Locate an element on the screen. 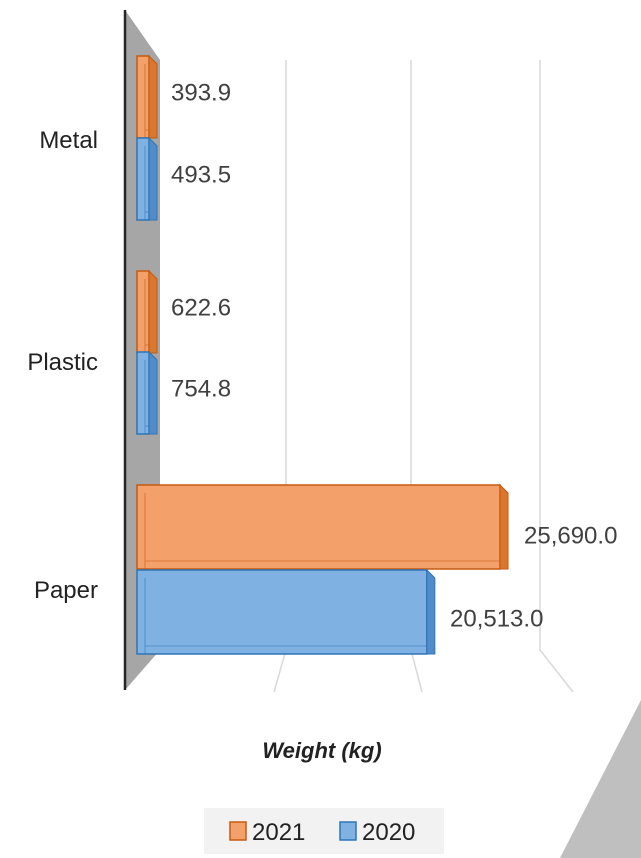 This screenshot has height=858, width=641. bar-2020-plastic is located at coordinates (147, 393).